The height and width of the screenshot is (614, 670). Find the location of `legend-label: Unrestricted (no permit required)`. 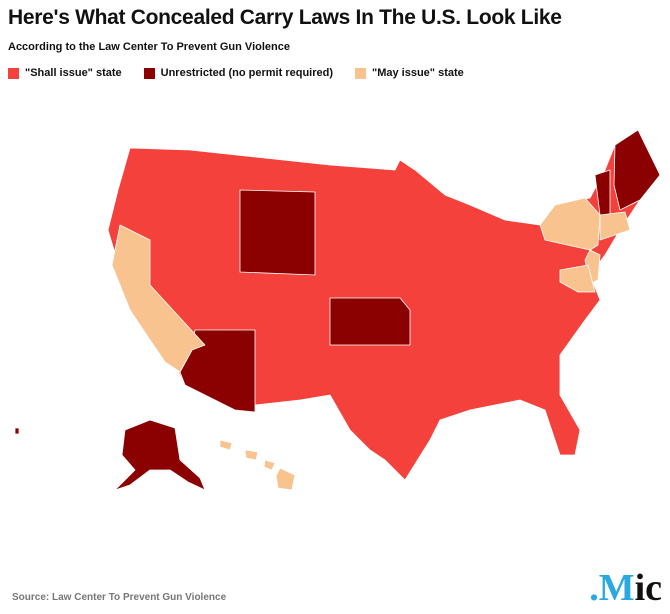

legend-label: Unrestricted (no permit required) is located at coordinates (246, 73).